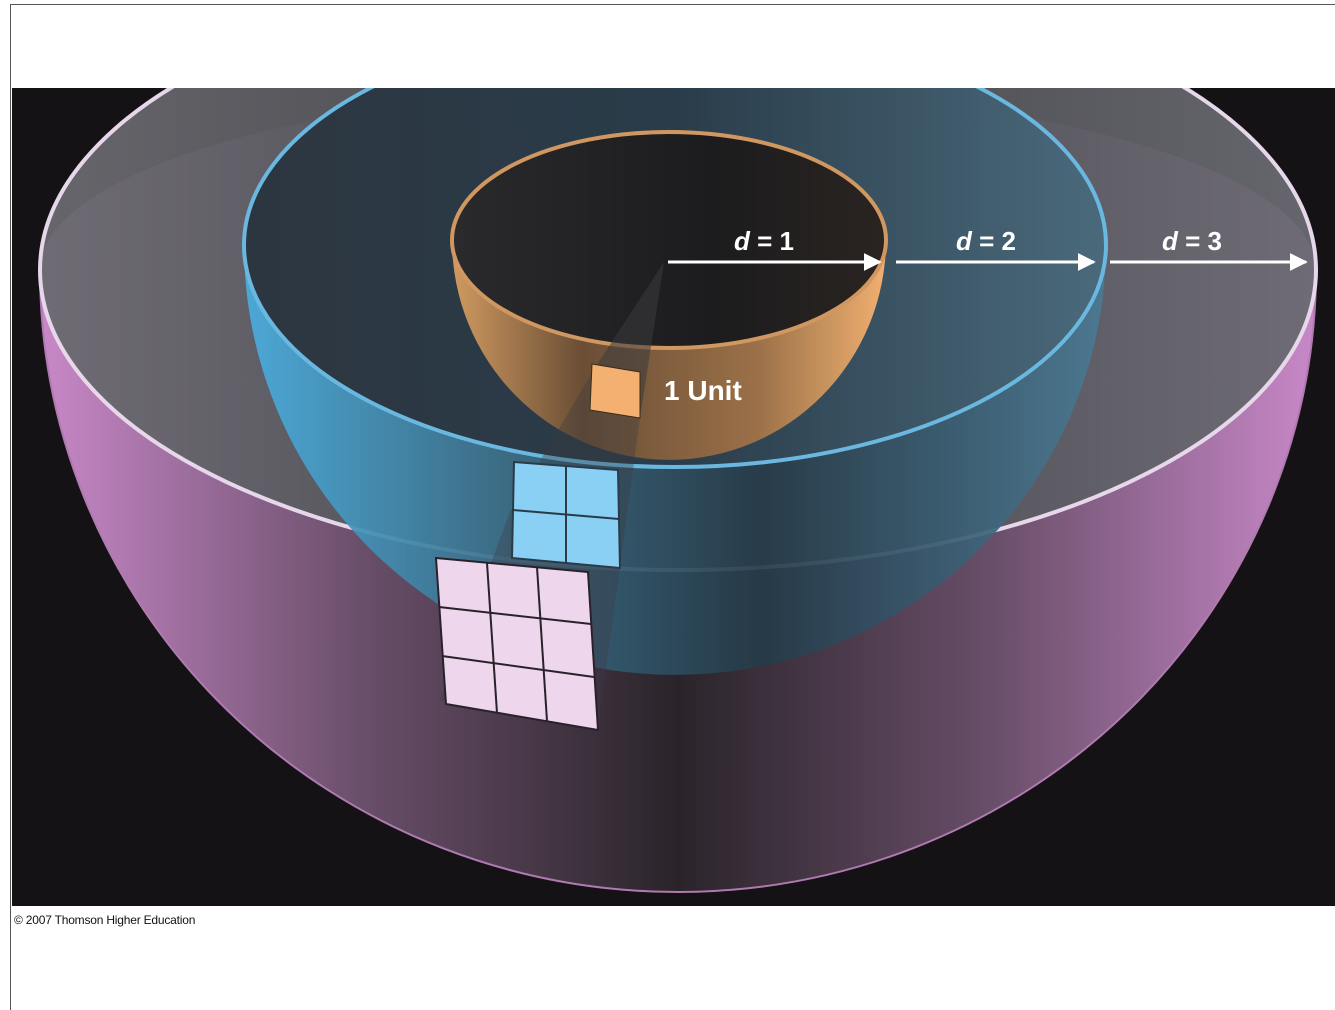 The image size is (1335, 1010). Describe the element at coordinates (615, 391) in the screenshot. I see `unit-patch-inner` at that location.